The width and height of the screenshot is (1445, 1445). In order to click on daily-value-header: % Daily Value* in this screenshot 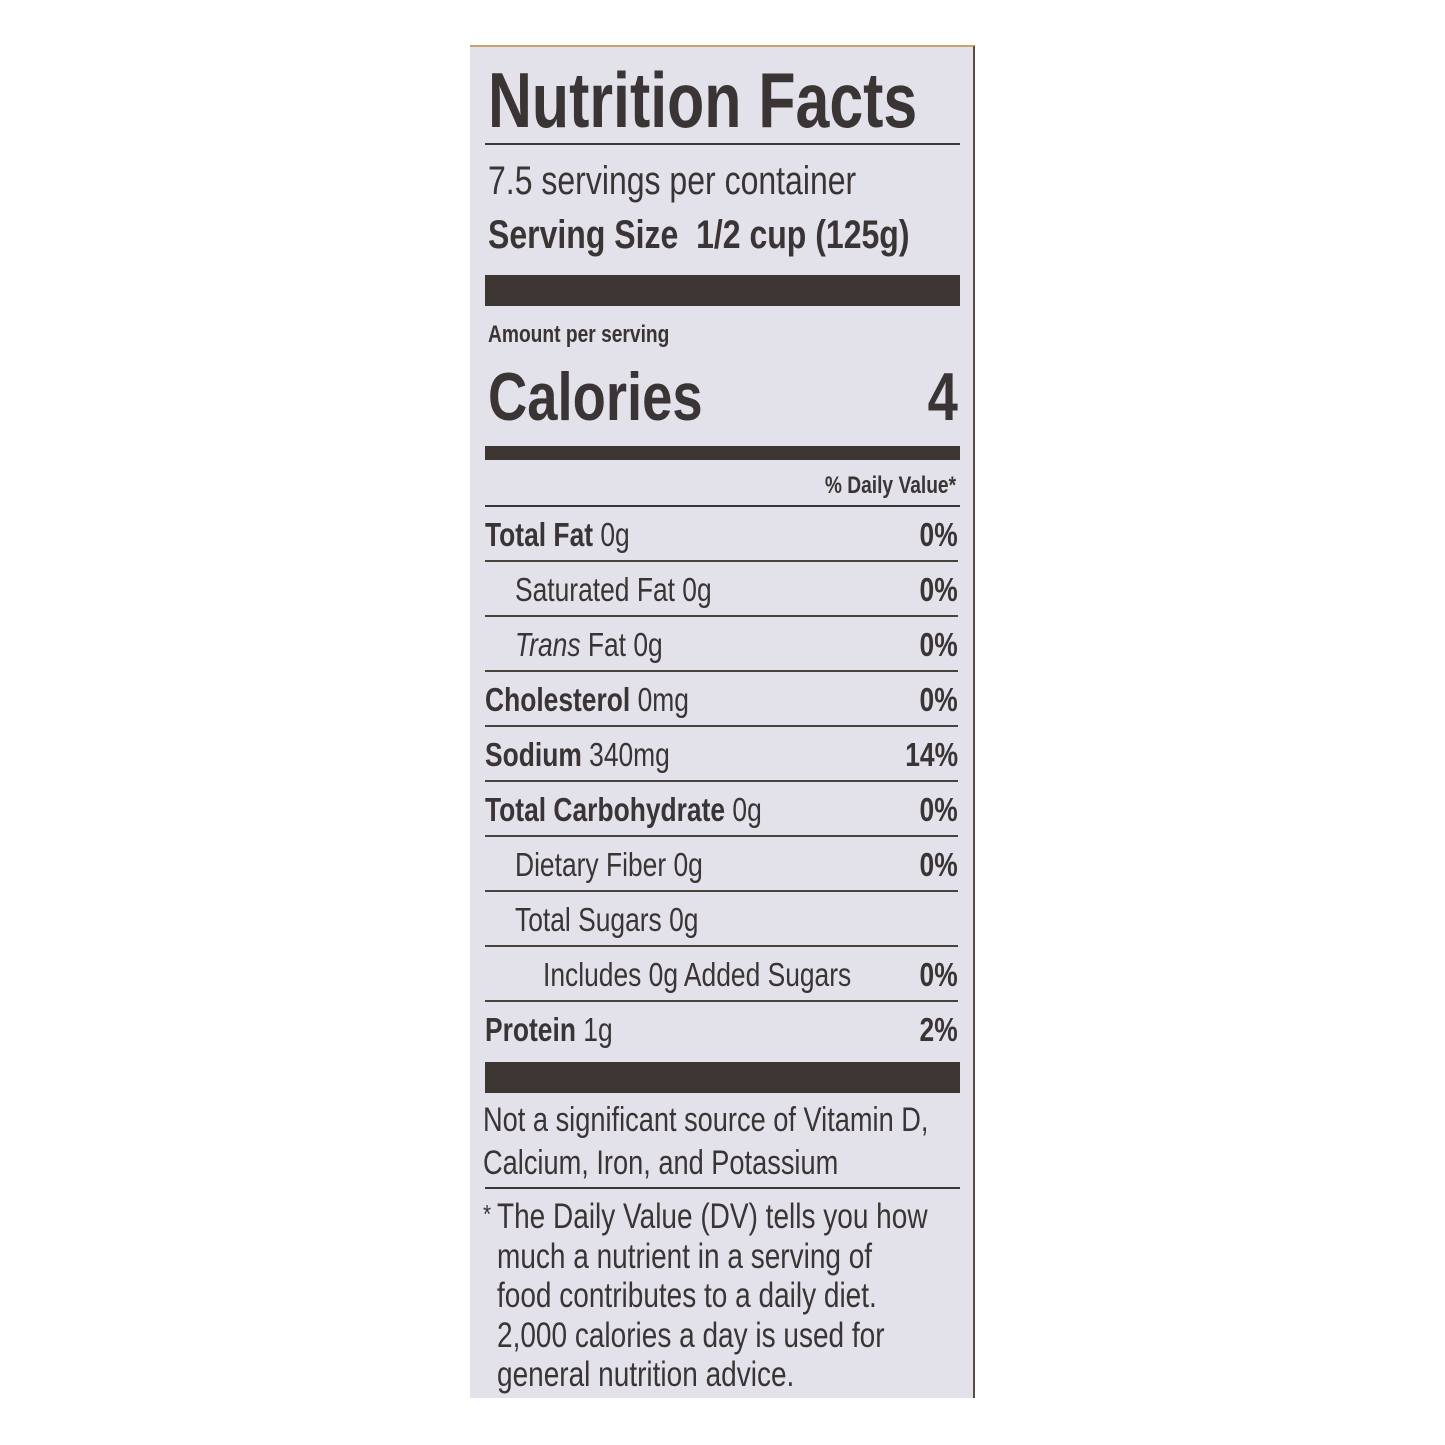, I will do `click(890, 485)`.